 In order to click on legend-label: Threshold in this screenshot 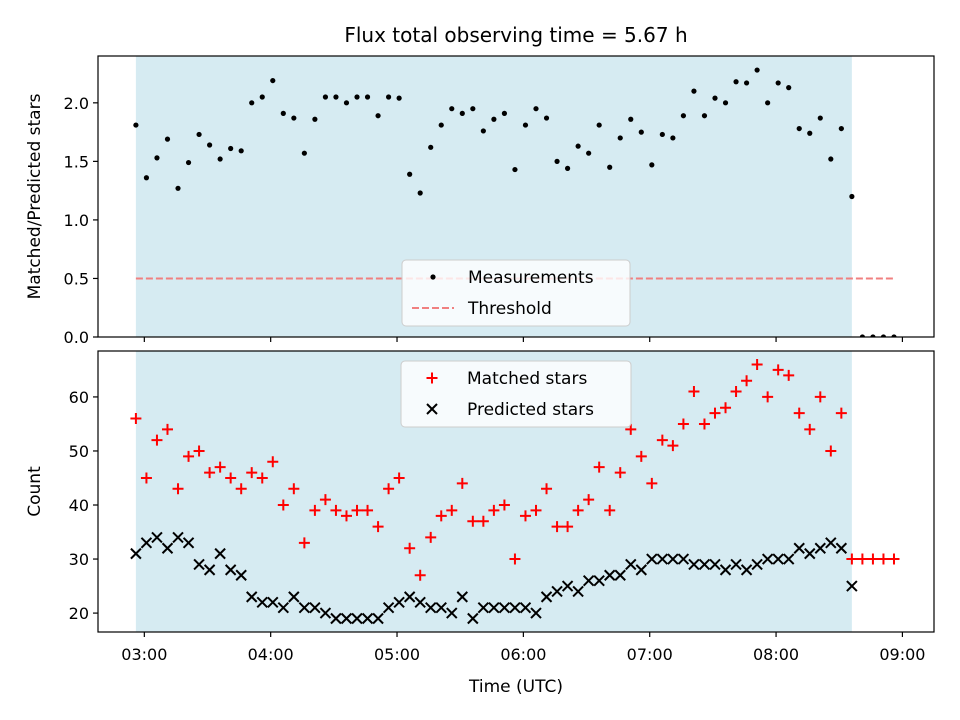, I will do `click(509, 309)`.